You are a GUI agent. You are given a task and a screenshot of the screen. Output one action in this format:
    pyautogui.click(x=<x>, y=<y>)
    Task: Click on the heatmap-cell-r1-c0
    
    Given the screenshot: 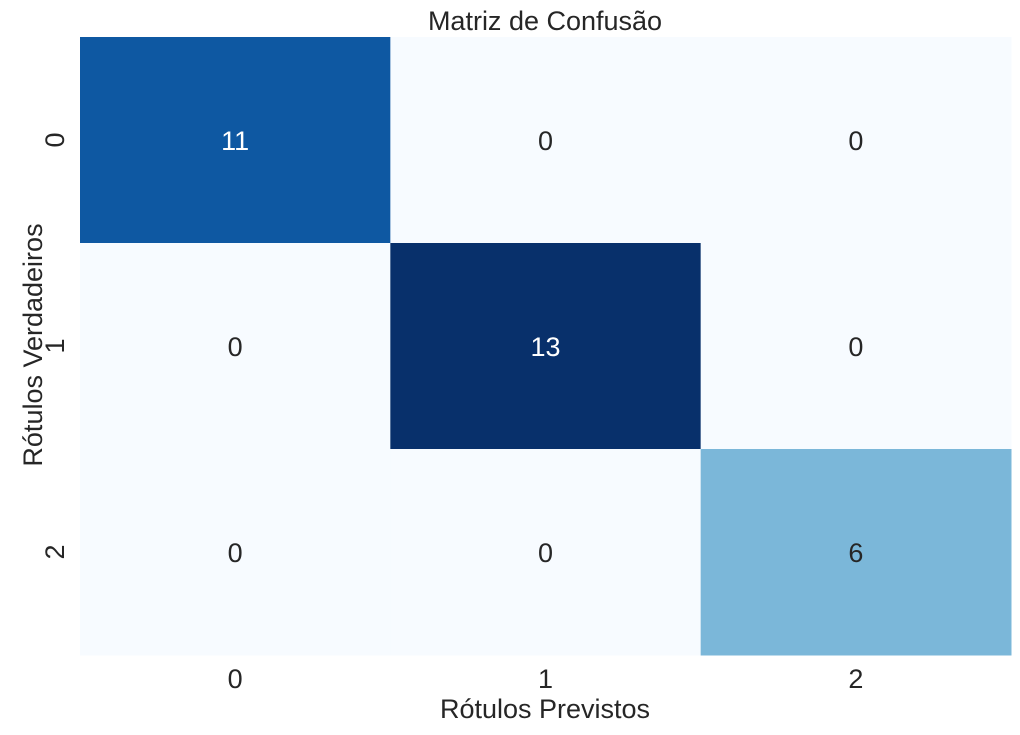 What is the action you would take?
    pyautogui.click(x=235, y=346)
    